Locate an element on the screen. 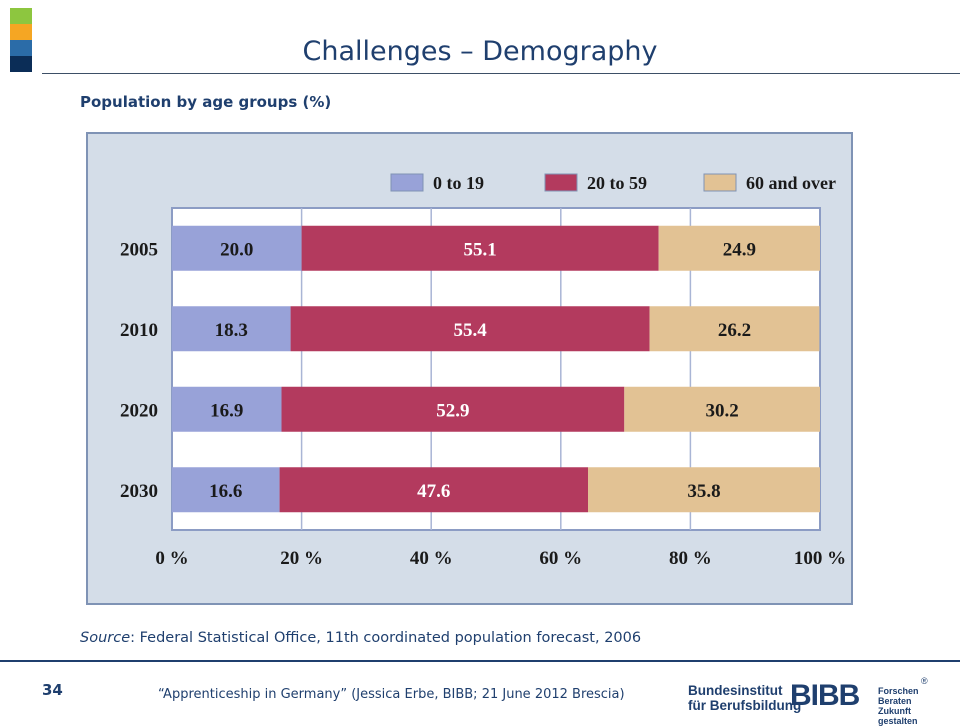  logo-institute-line2: für Berufsbildung is located at coordinates (745, 705).